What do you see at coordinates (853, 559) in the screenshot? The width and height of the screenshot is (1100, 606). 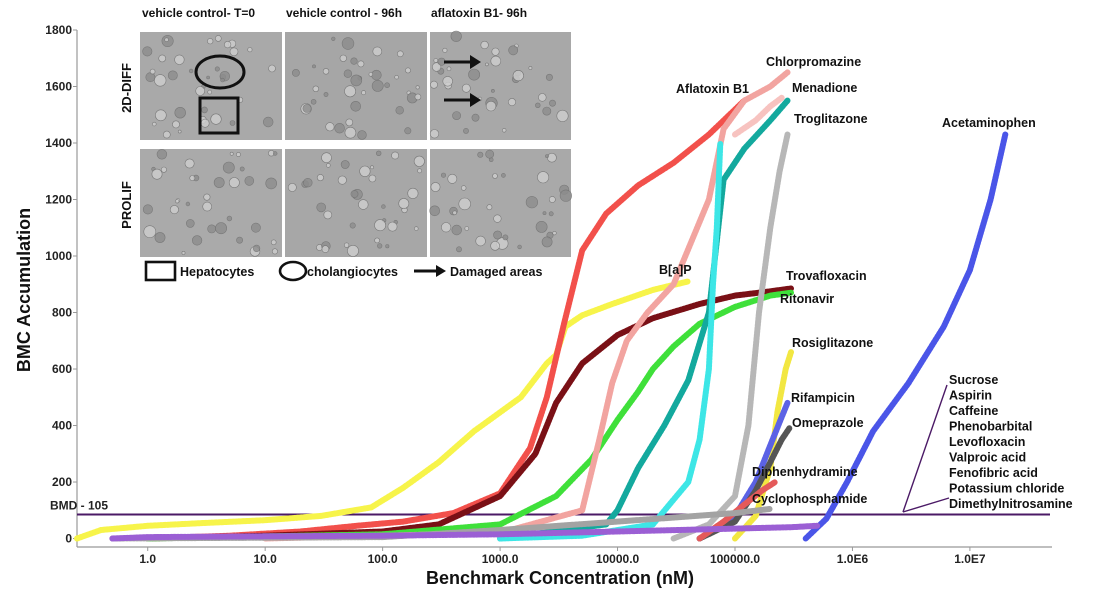 I see `x-tick-label: 1.0E6` at bounding box center [853, 559].